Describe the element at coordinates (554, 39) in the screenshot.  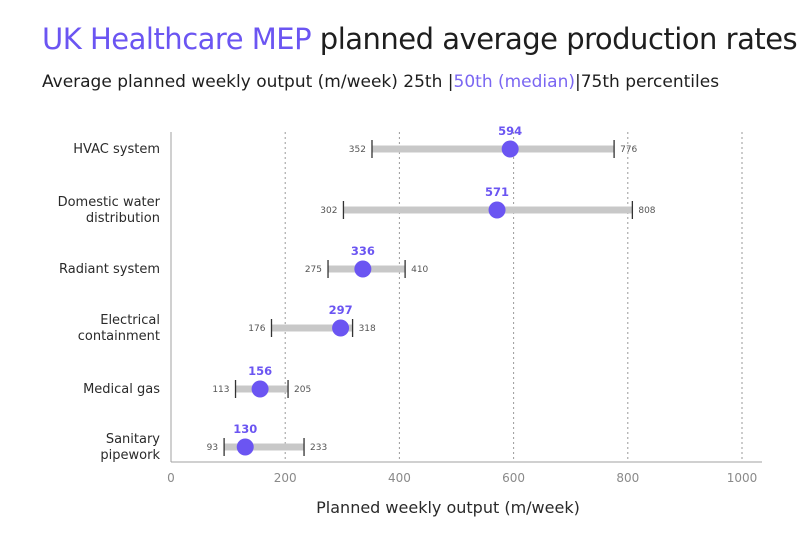
I see `chart-title-rest: planned average production rates` at that location.